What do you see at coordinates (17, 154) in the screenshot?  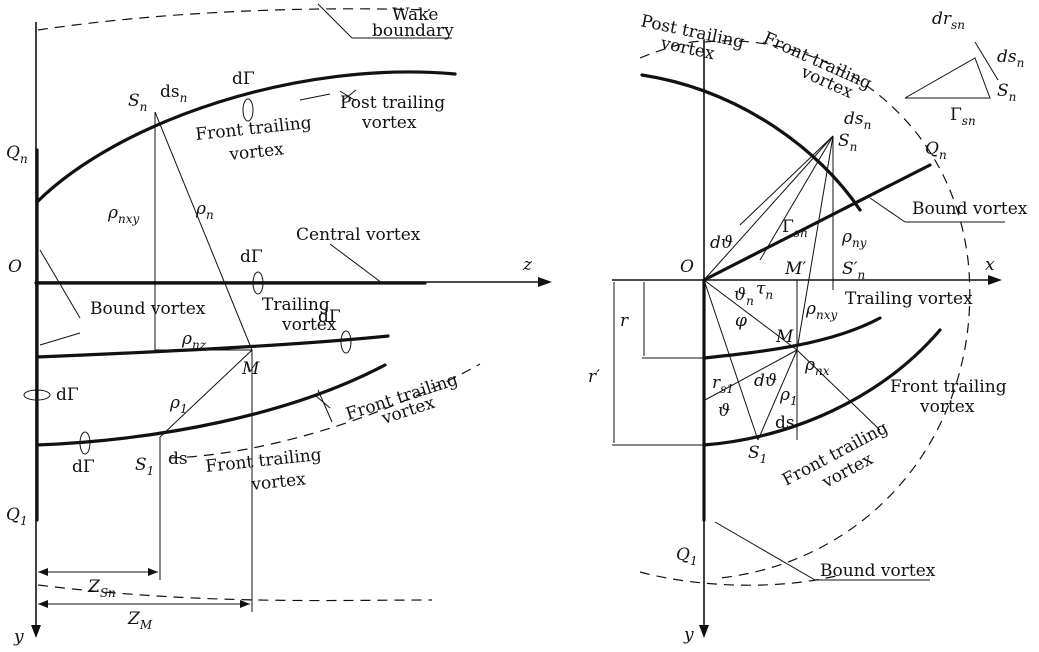 I see `qn-label: Qn` at bounding box center [17, 154].